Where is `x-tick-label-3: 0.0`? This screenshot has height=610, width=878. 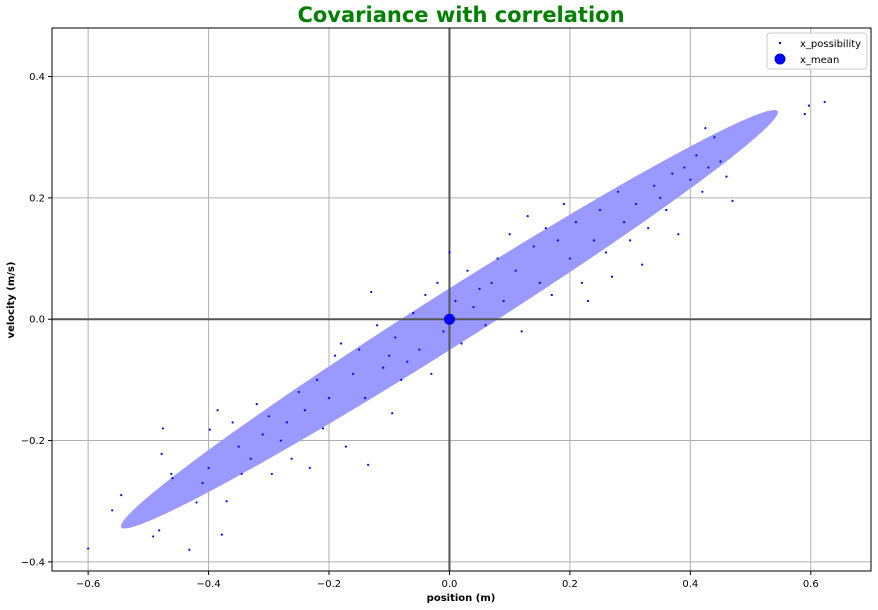
x-tick-label-3: 0.0 is located at coordinates (450, 584).